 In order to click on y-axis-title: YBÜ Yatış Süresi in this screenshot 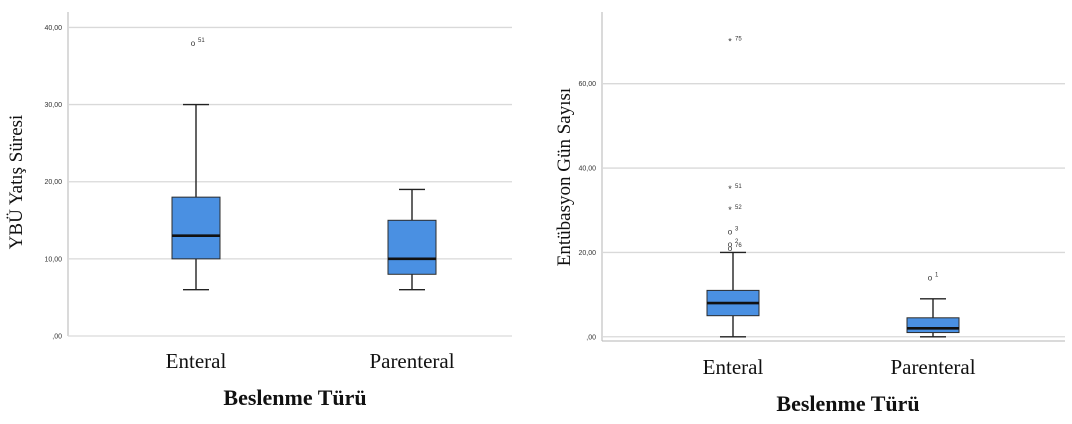, I will do `click(16, 182)`.